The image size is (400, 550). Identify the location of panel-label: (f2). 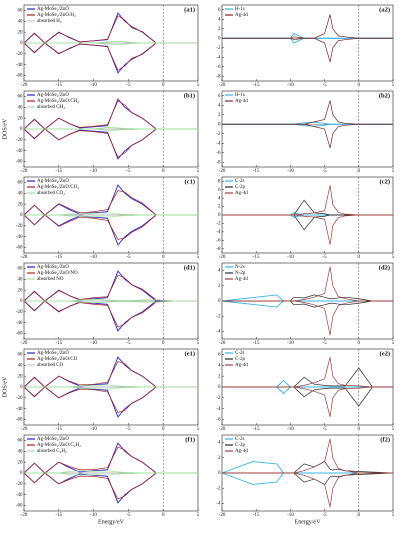
(385, 439).